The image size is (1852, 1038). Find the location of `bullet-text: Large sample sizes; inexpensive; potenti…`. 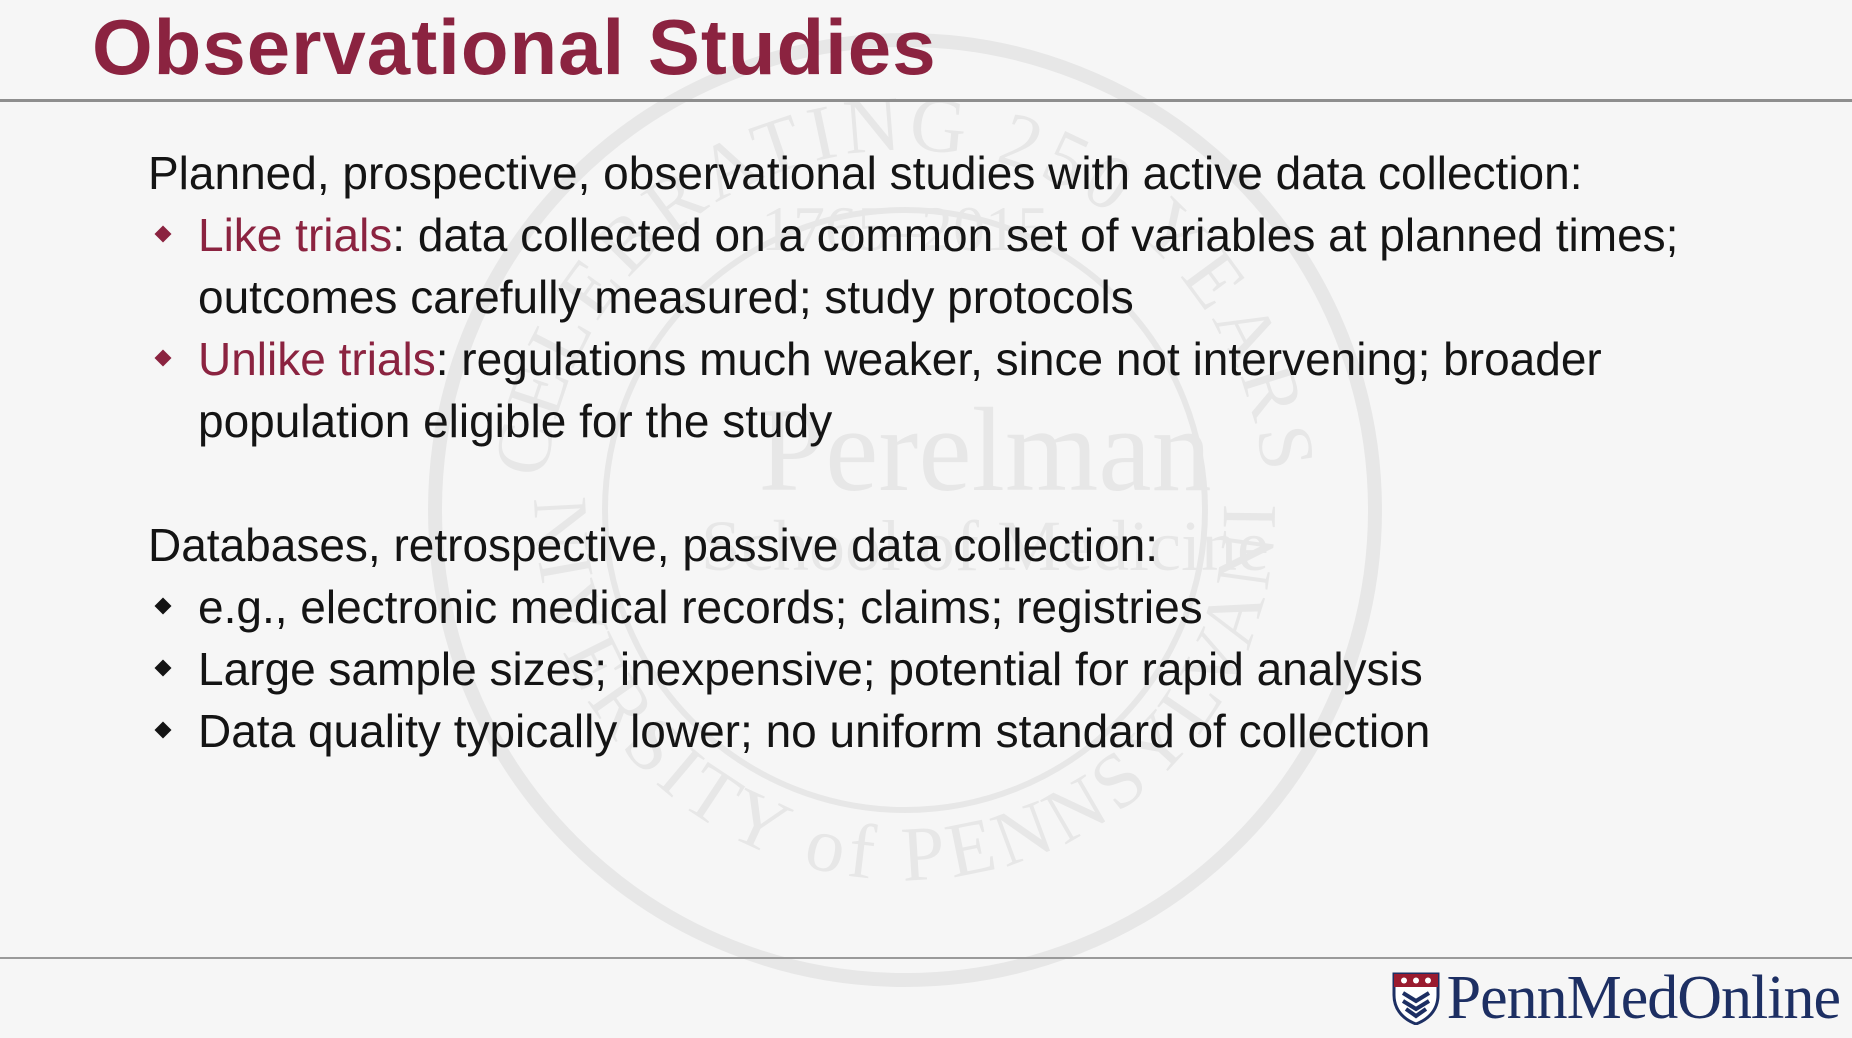

bullet-text: Large sample sizes; inexpensive; potenti… is located at coordinates (810, 669).